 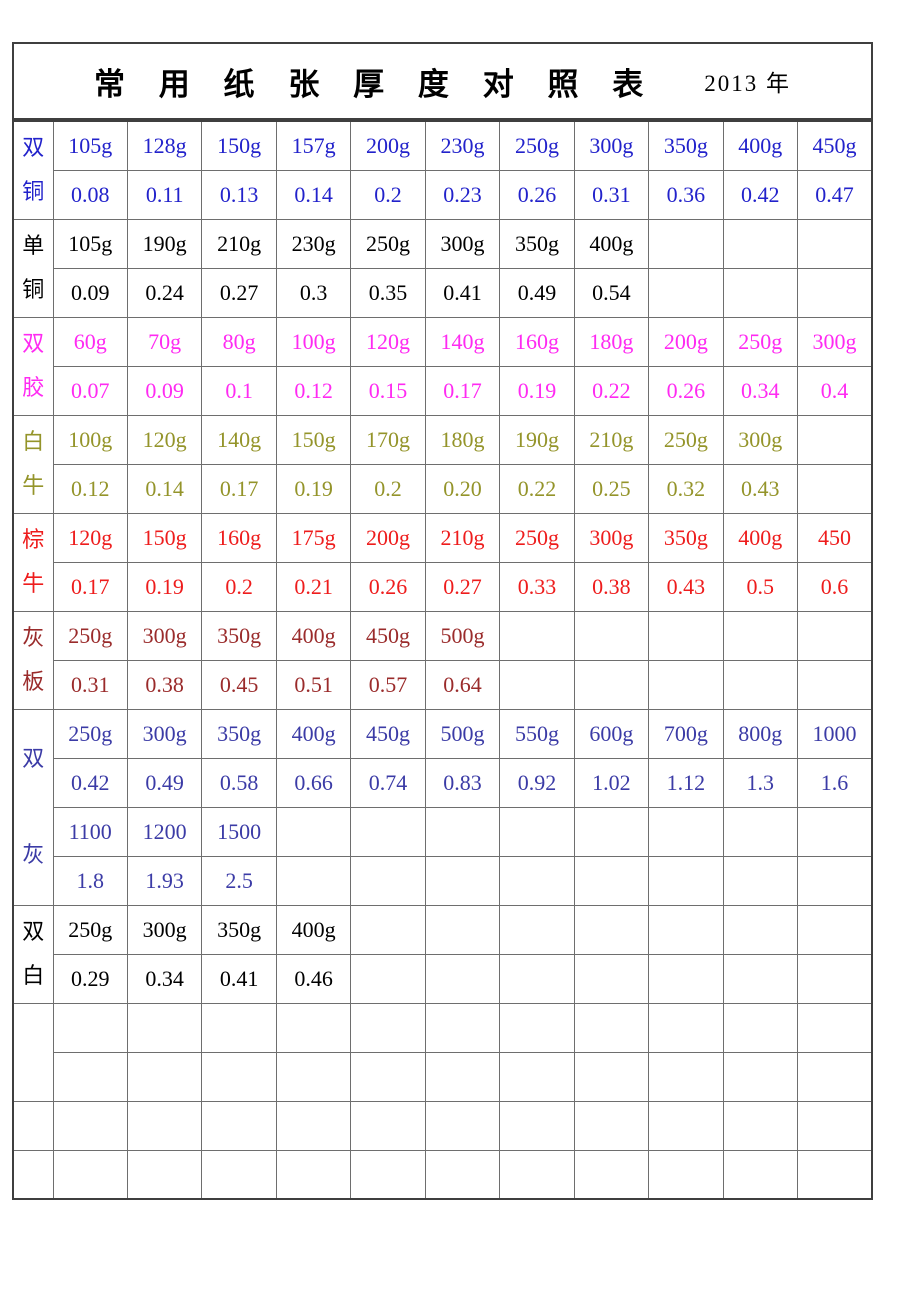 I want to click on weight-cell: 120g, so click(x=388, y=341).